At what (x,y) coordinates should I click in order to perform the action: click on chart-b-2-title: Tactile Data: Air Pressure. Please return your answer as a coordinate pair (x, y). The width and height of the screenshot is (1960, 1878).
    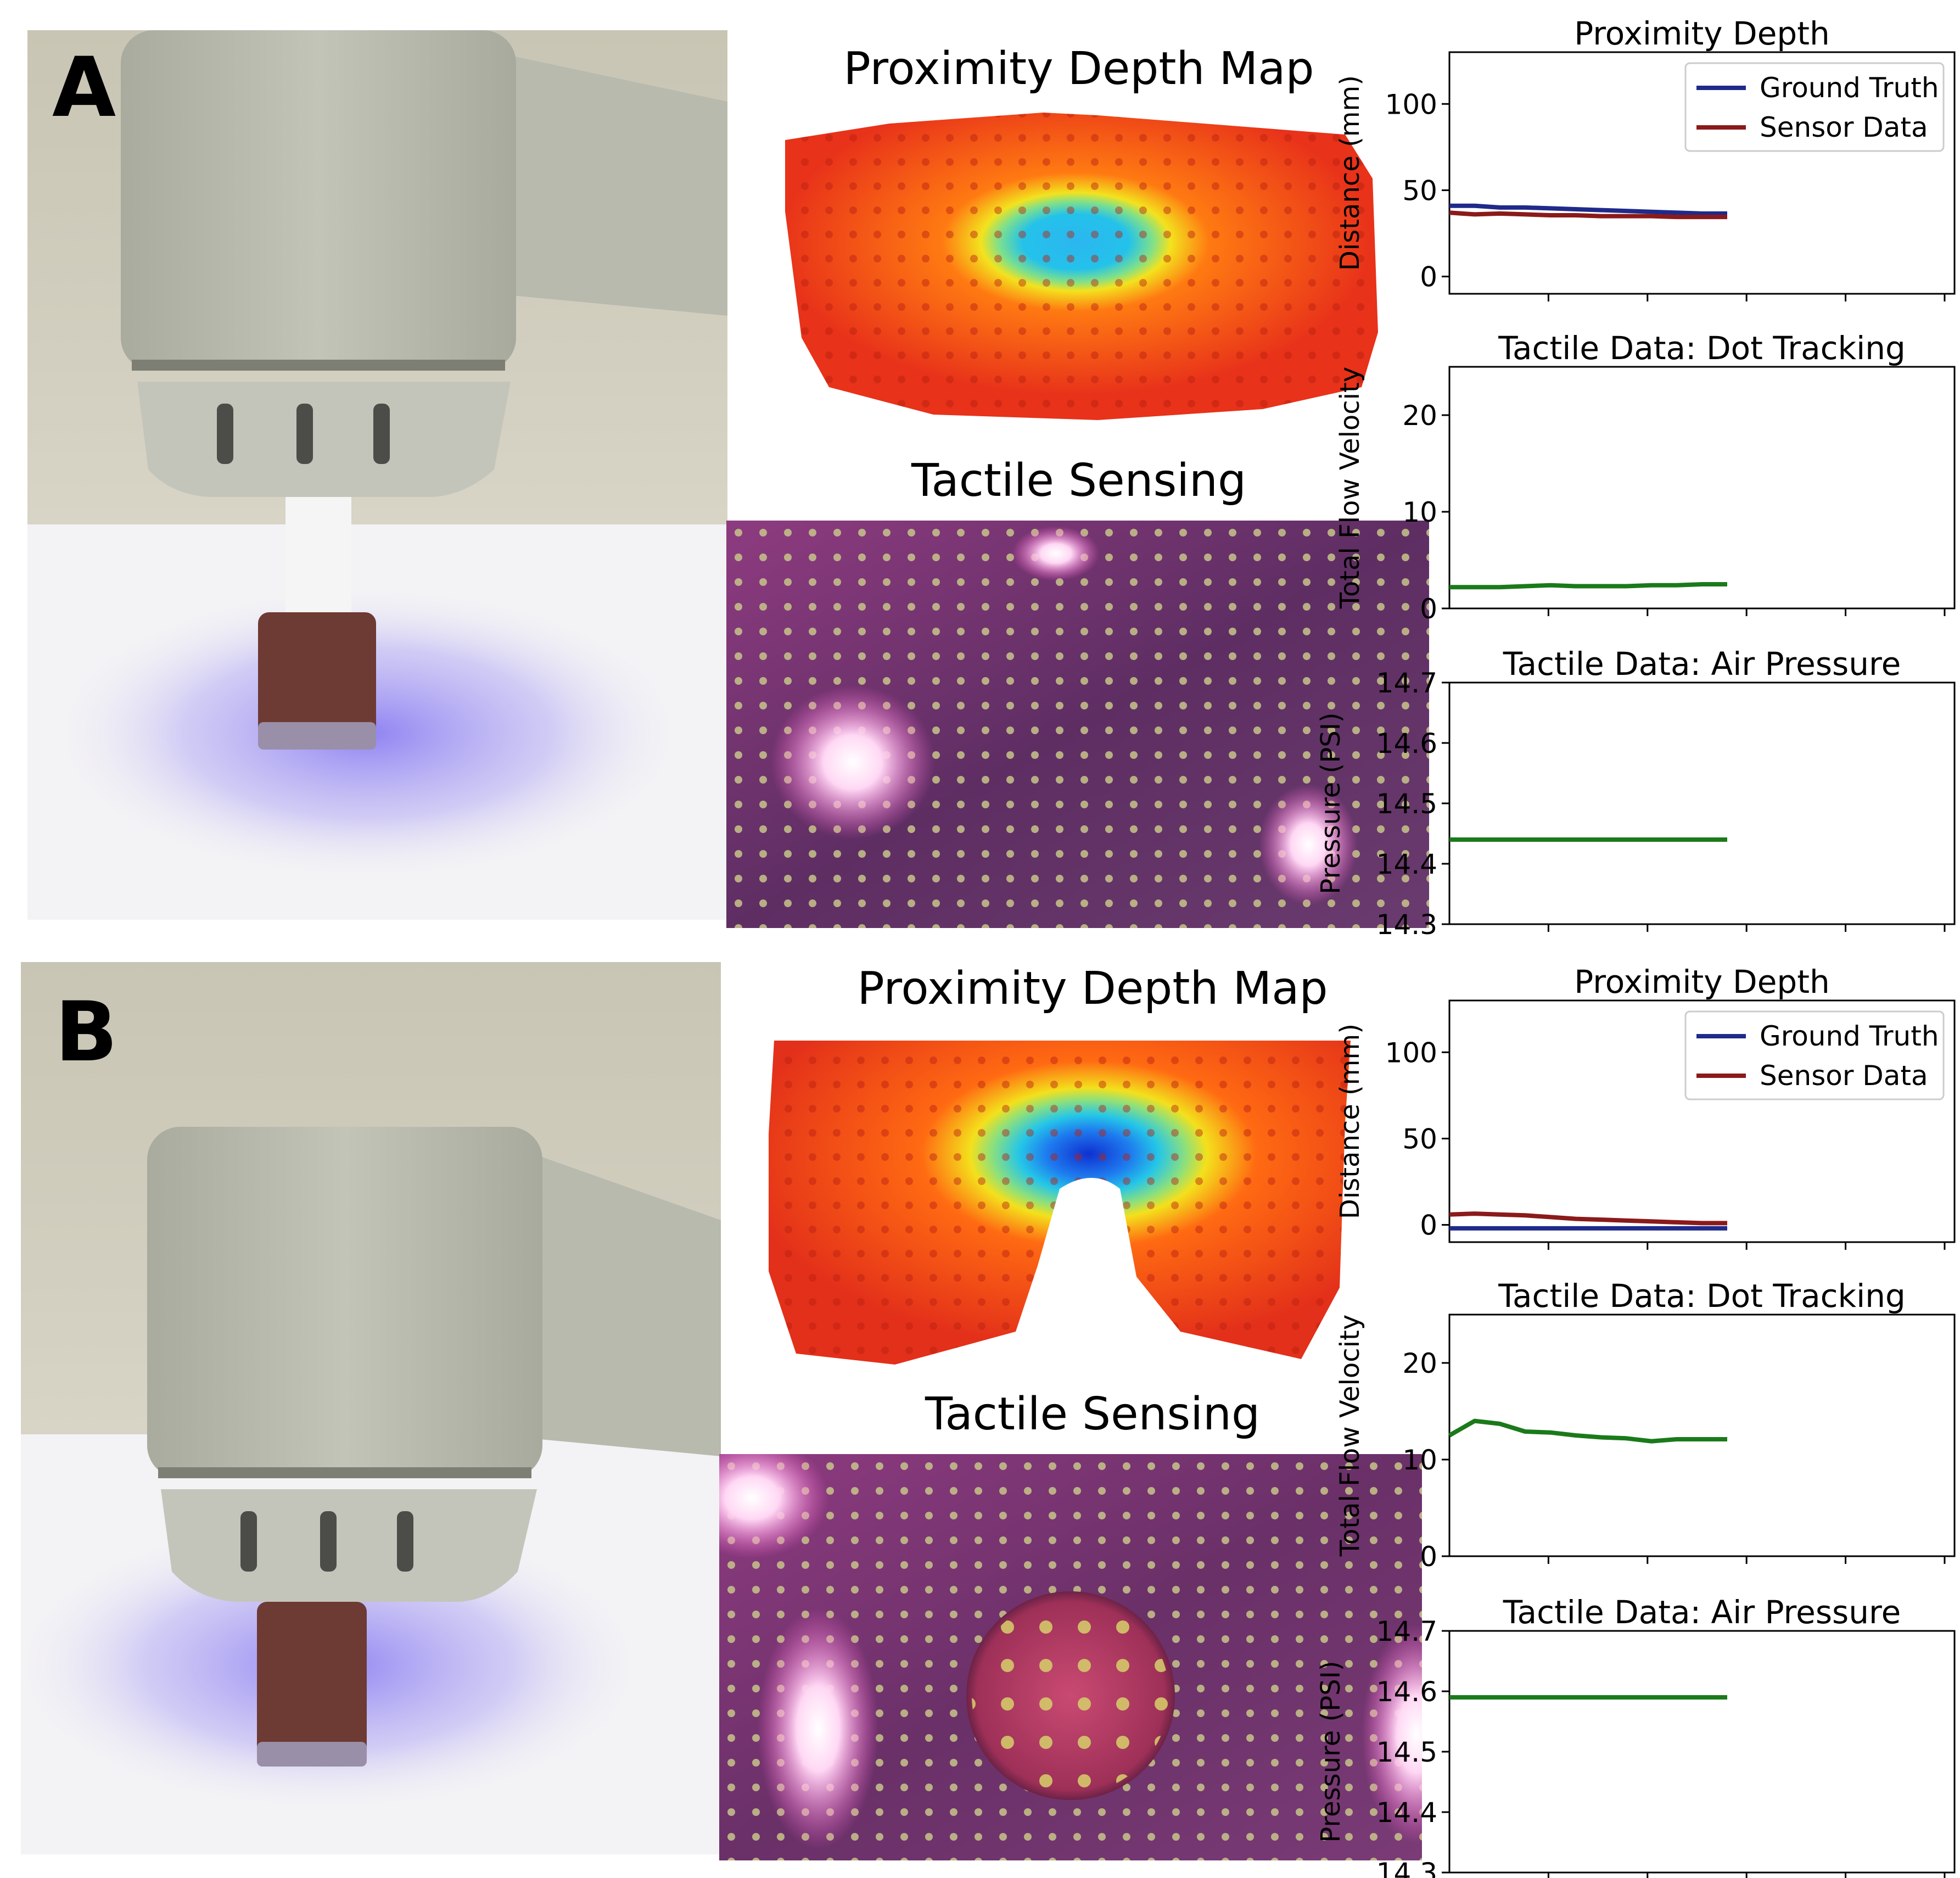
    Looking at the image, I should click on (1702, 1612).